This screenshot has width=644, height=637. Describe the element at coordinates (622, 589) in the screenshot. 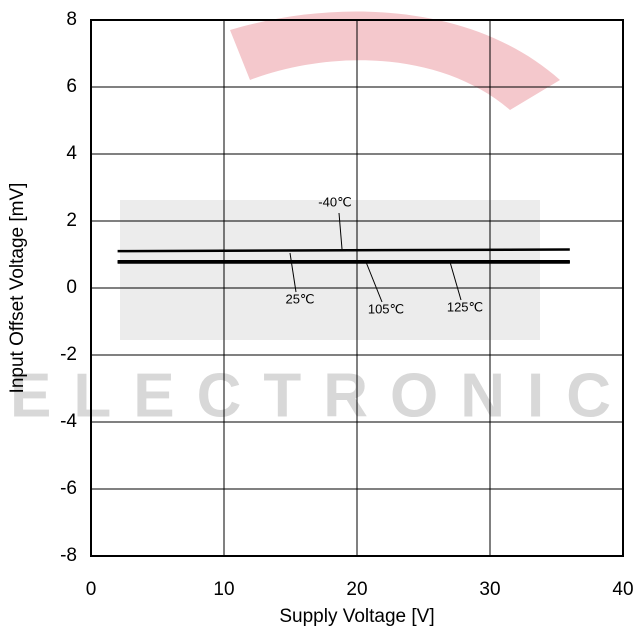

I see `x-tick-label: 40` at that location.